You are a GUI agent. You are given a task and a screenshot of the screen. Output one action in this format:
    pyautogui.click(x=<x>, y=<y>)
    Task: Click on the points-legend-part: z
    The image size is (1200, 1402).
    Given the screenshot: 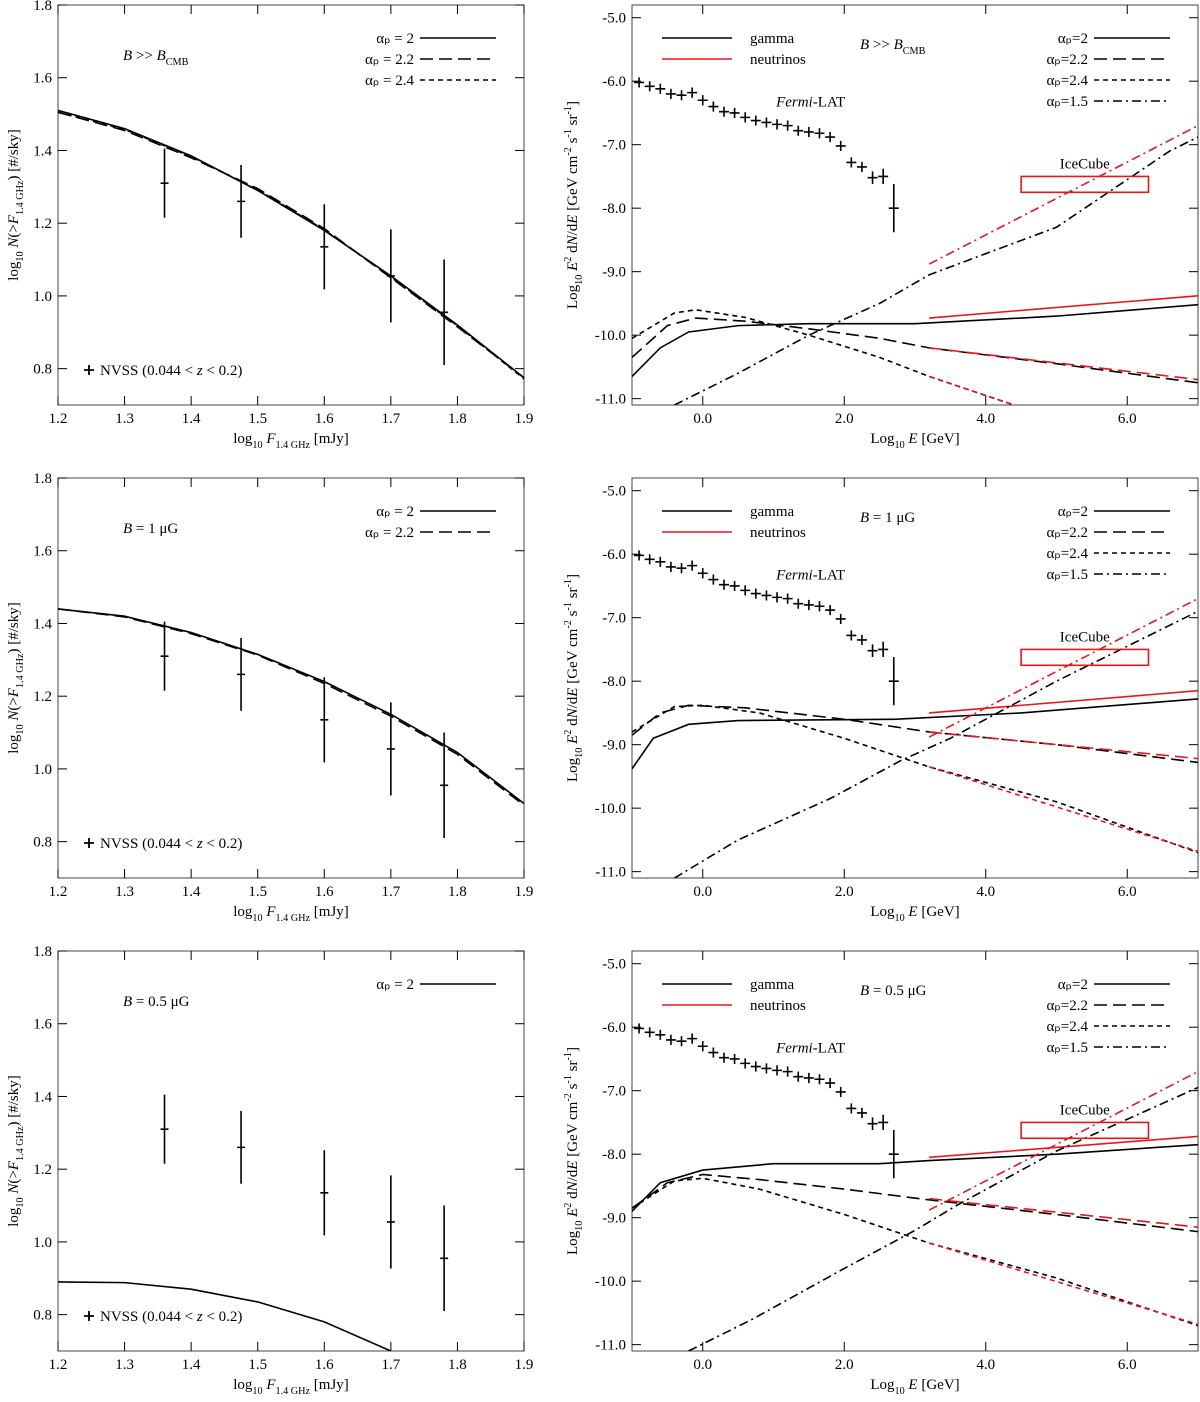 What is the action you would take?
    pyautogui.click(x=199, y=844)
    